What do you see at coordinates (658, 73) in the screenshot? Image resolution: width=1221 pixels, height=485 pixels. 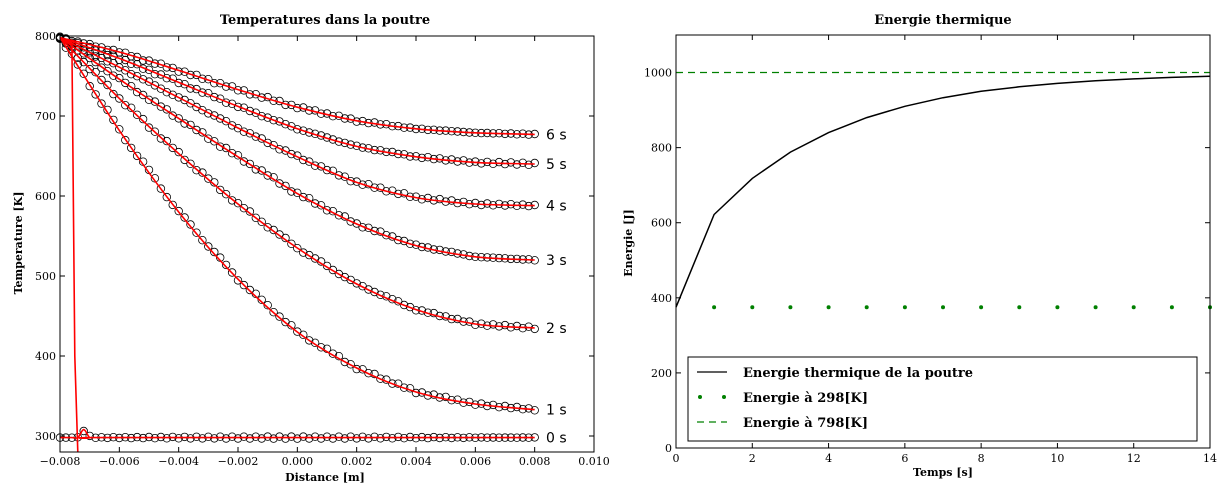 I see `y-tick-label: 1000` at bounding box center [658, 73].